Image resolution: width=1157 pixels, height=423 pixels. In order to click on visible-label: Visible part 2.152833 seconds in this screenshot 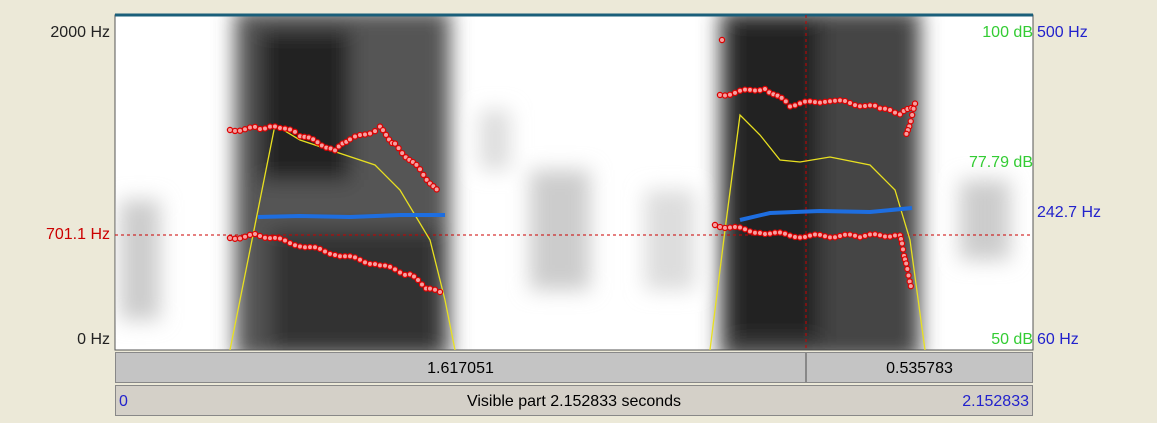, I will do `click(574, 401)`.